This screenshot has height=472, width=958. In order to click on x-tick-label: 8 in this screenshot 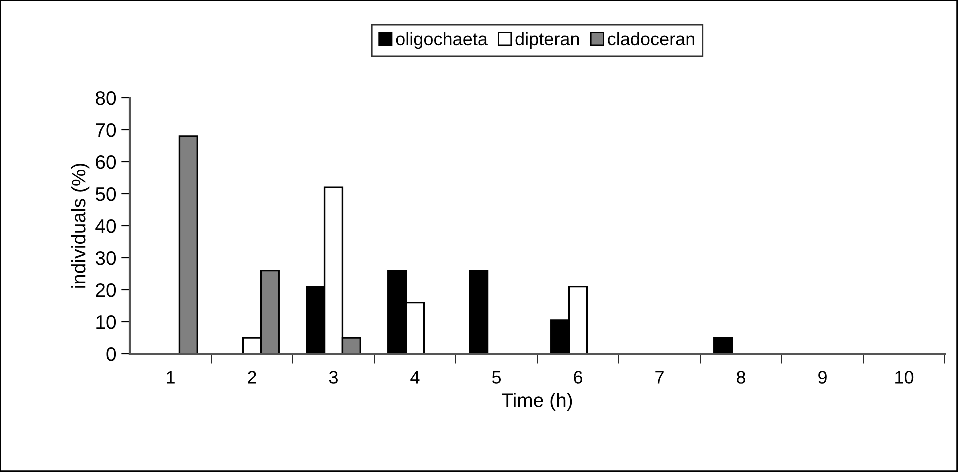, I will do `click(741, 377)`.